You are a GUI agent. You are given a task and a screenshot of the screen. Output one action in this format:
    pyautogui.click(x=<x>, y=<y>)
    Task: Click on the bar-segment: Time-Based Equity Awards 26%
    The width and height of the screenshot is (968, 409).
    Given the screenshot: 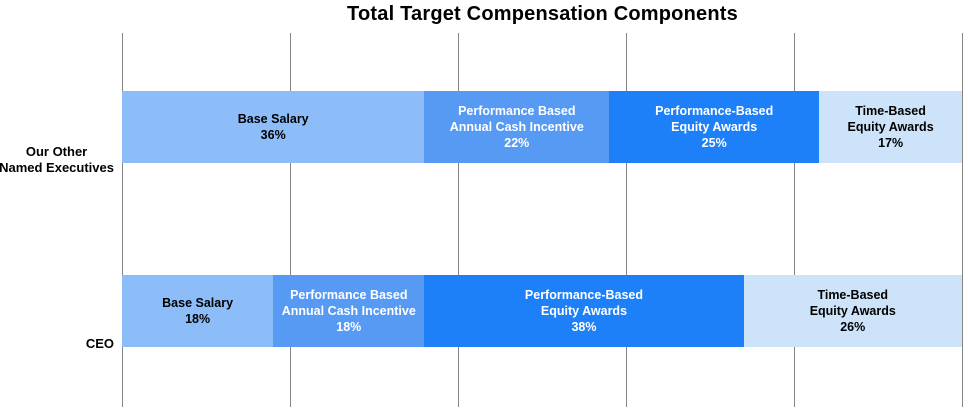 What is the action you would take?
    pyautogui.click(x=852, y=311)
    